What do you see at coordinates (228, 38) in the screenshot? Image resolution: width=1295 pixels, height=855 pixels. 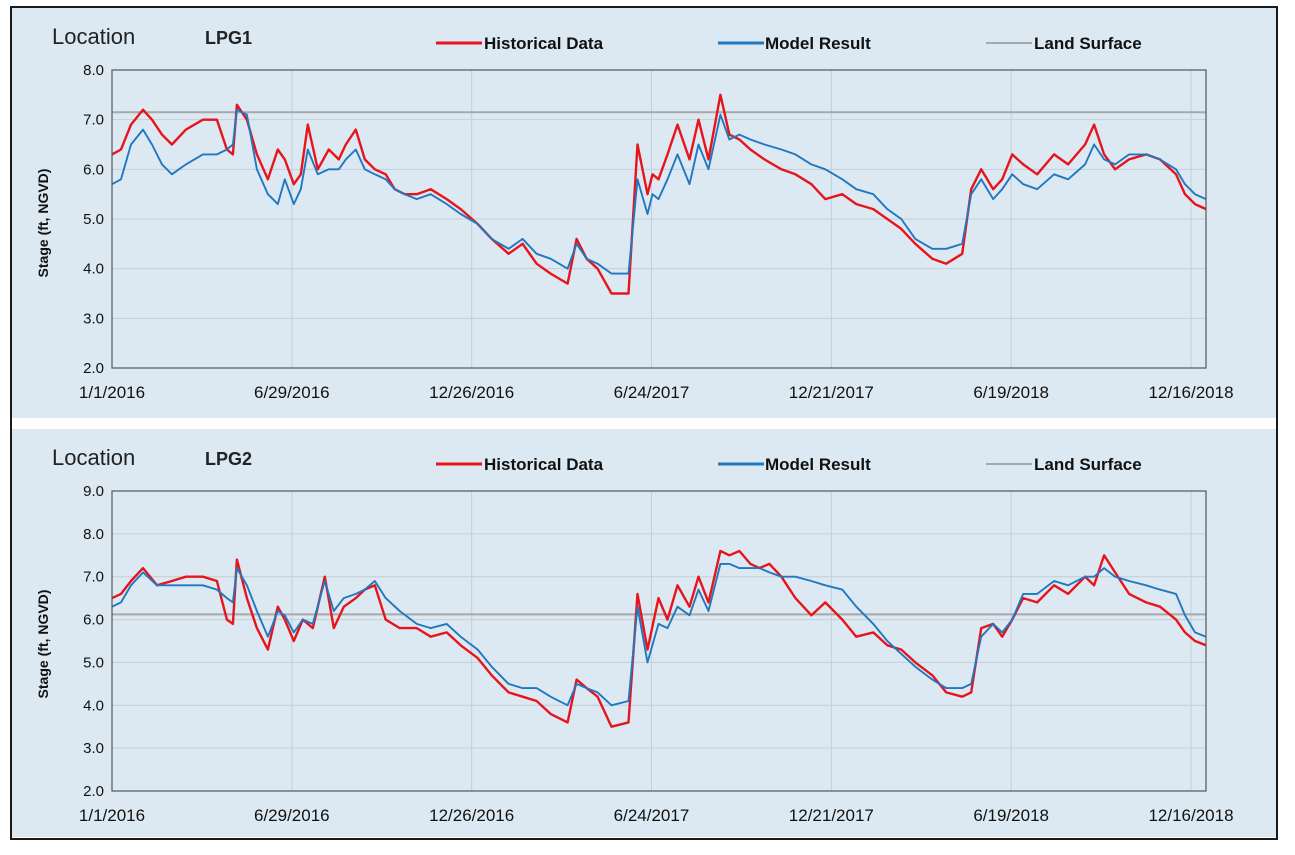 I see `location-id: LPG1` at bounding box center [228, 38].